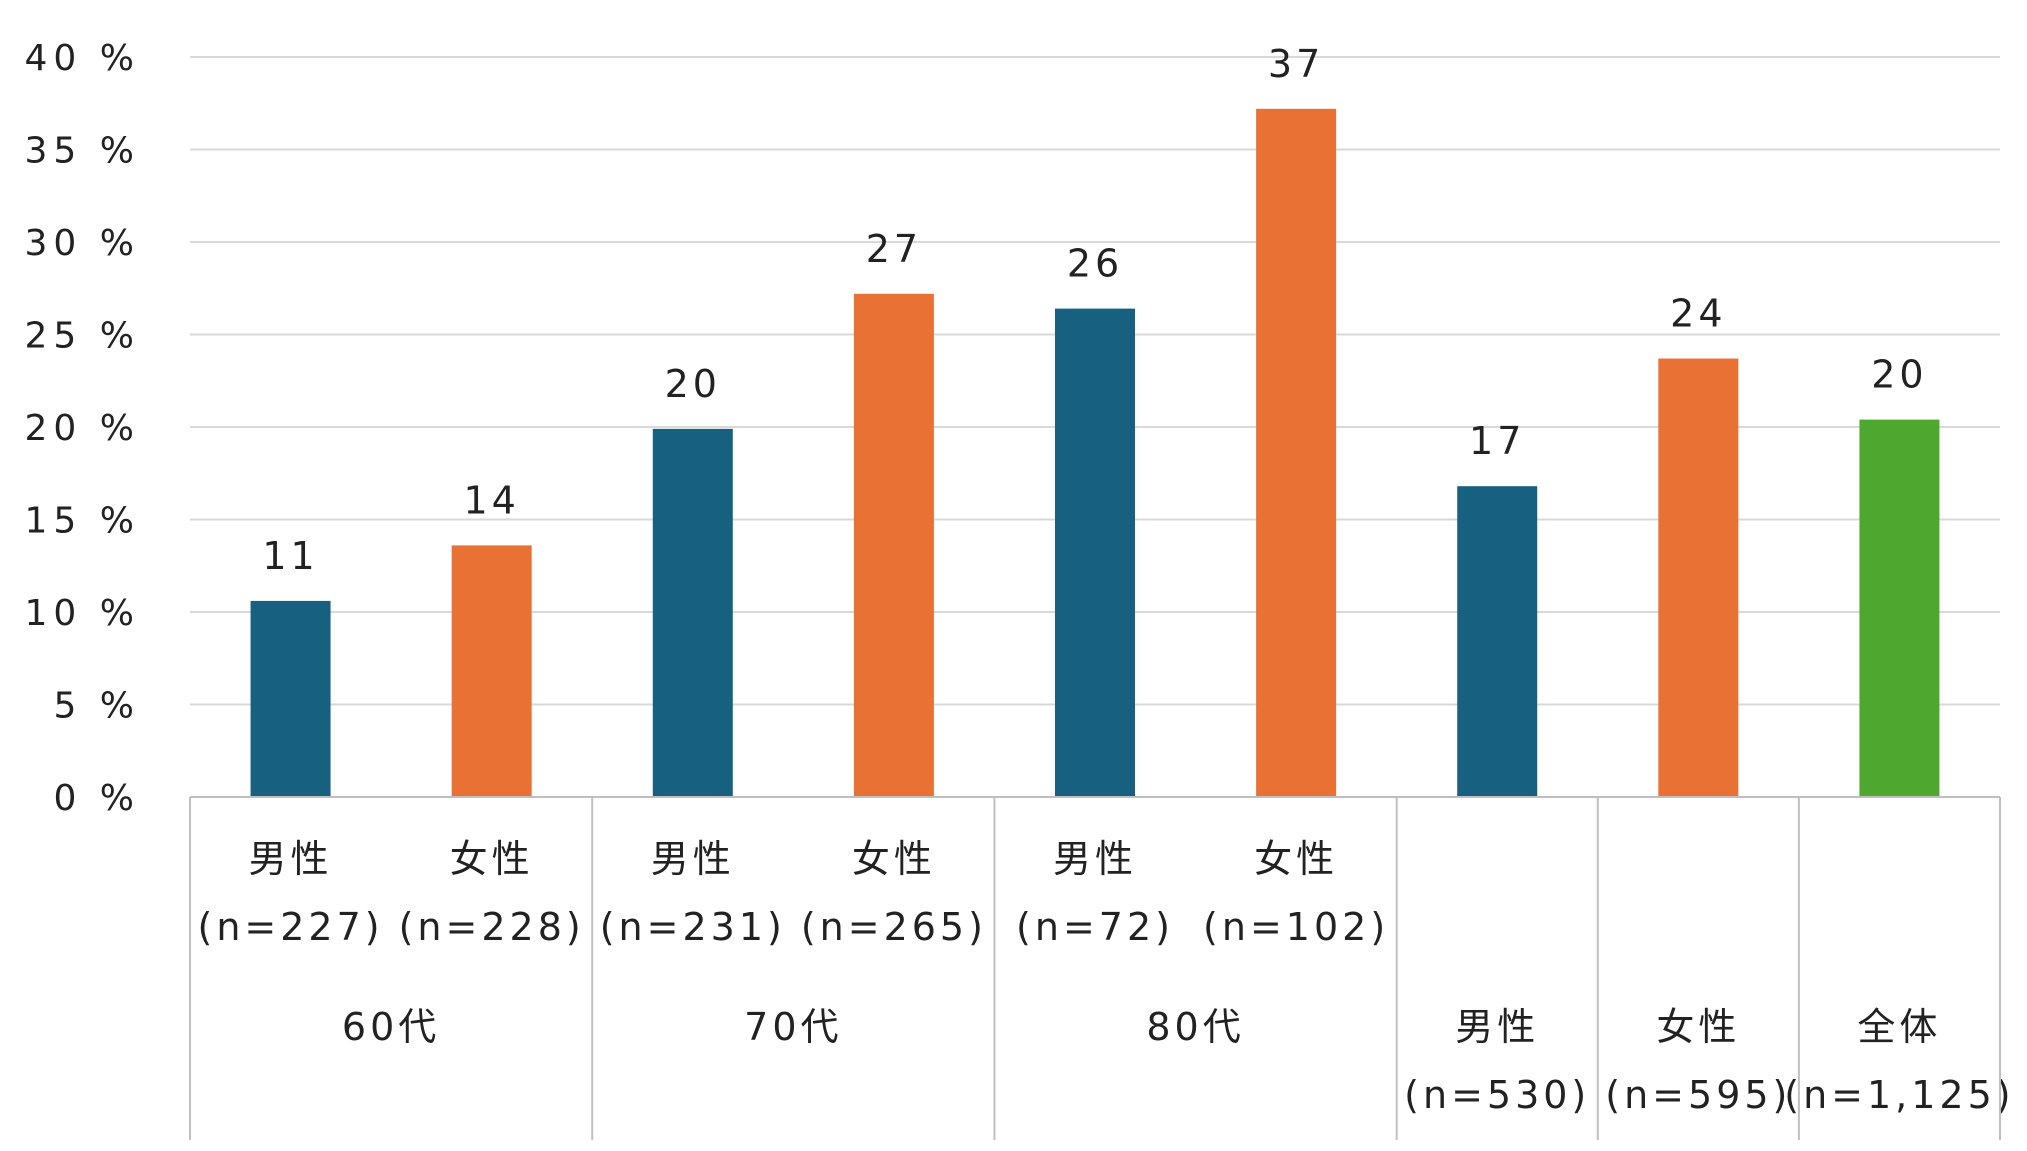 The width and height of the screenshot is (2027, 1151). I want to click on x-group-label: 70代, so click(793, 1027).